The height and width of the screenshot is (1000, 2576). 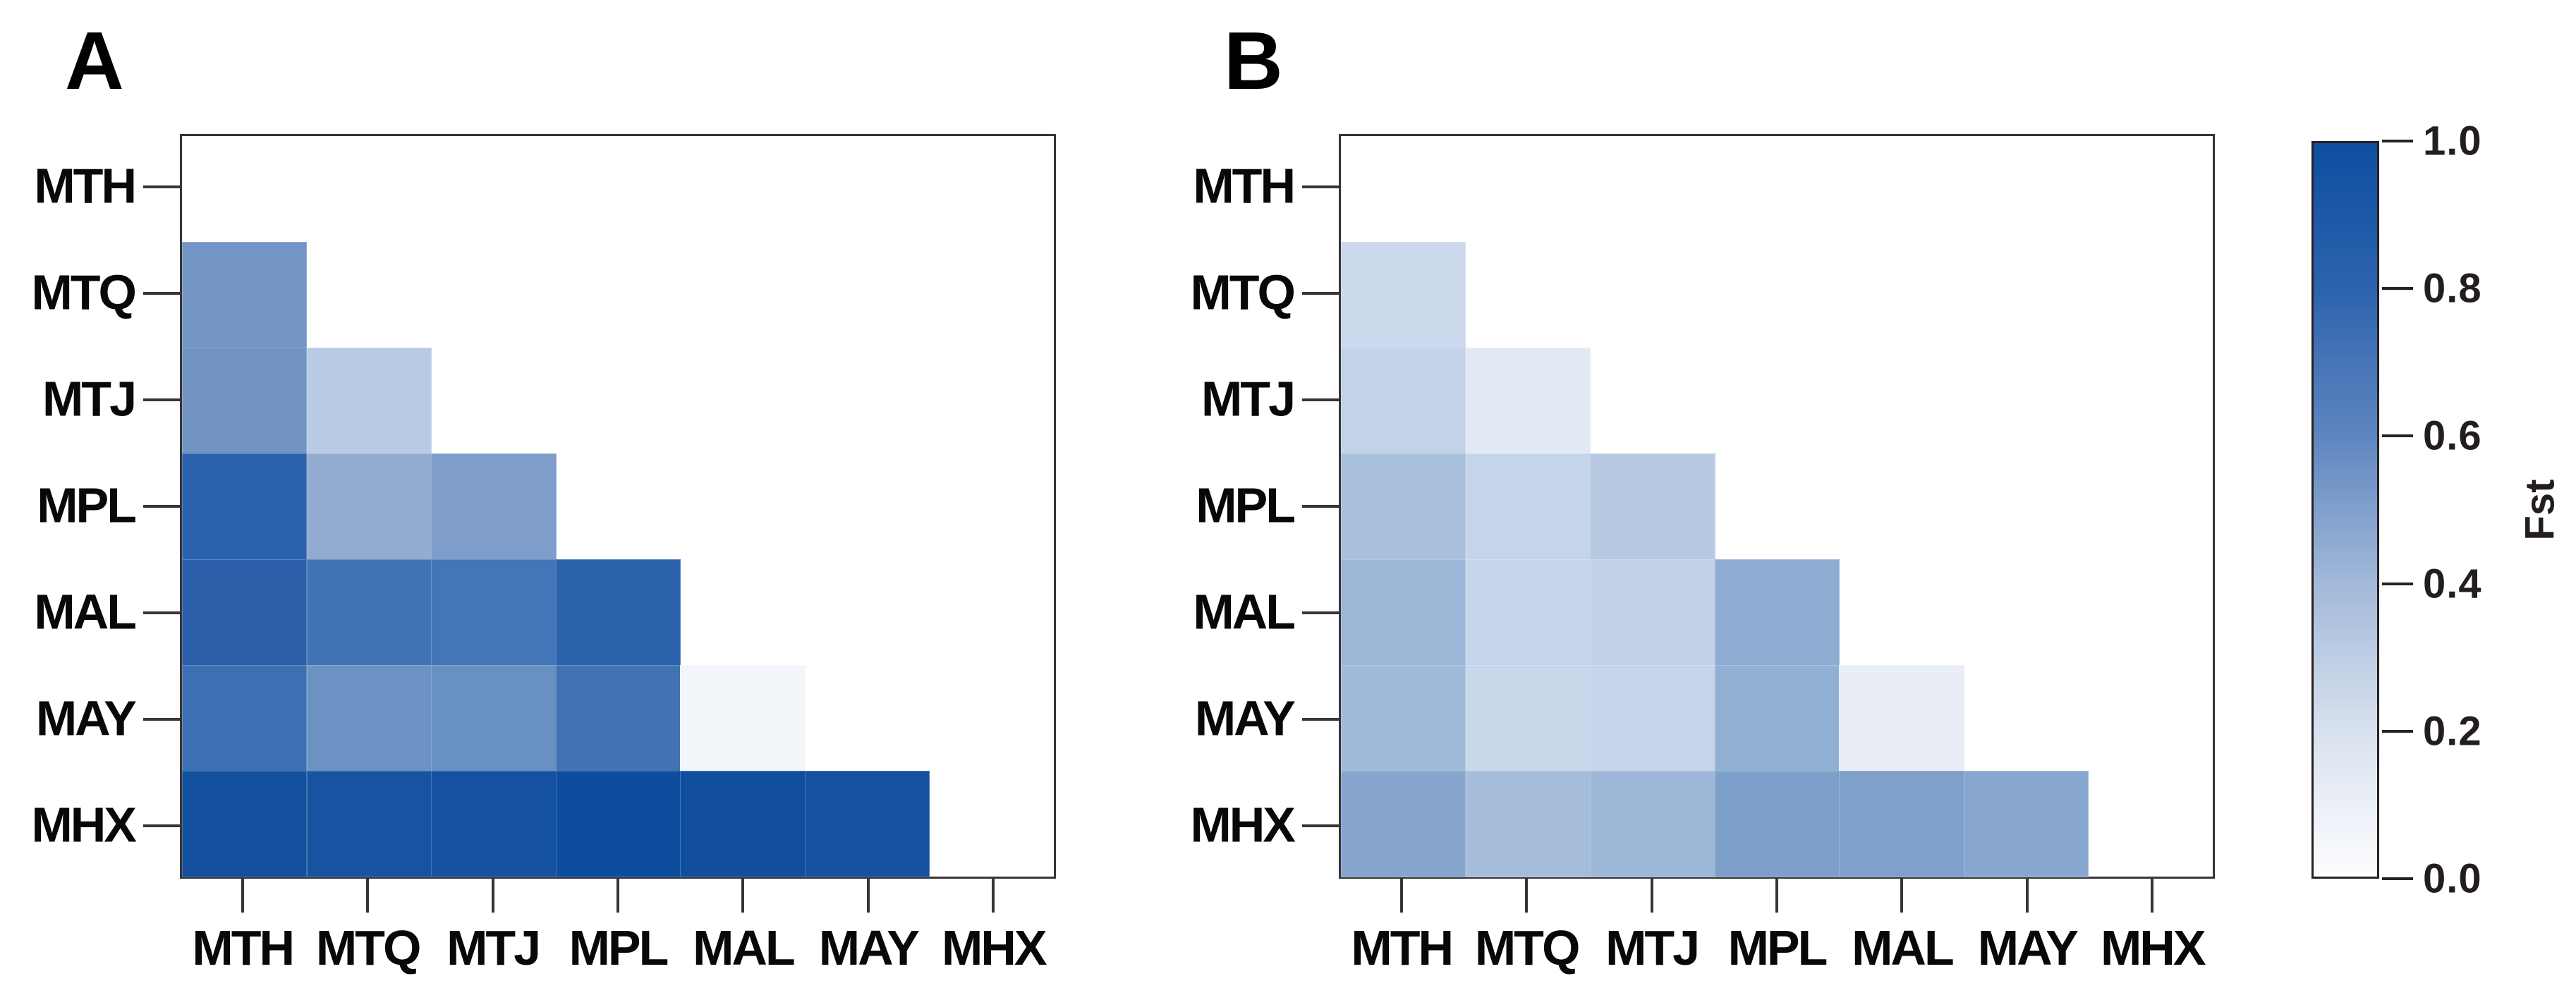 I want to click on heatmap-cell-b-MAL-MTQ, so click(x=1528, y=612).